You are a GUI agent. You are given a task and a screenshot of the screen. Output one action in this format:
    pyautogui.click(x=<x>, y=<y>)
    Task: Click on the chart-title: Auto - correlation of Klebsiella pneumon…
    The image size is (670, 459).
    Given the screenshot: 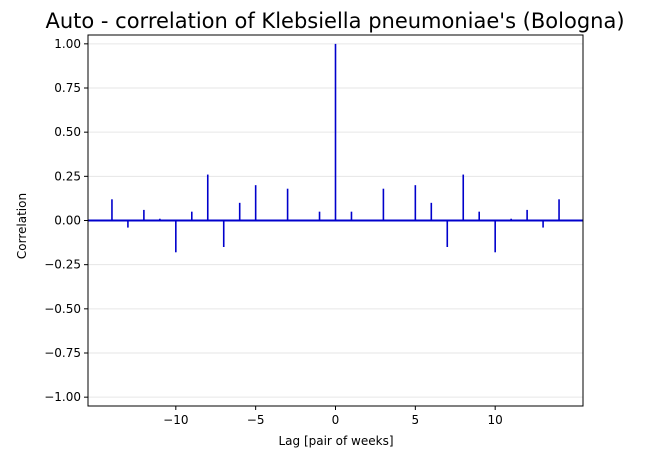 What is the action you would take?
    pyautogui.click(x=334, y=21)
    